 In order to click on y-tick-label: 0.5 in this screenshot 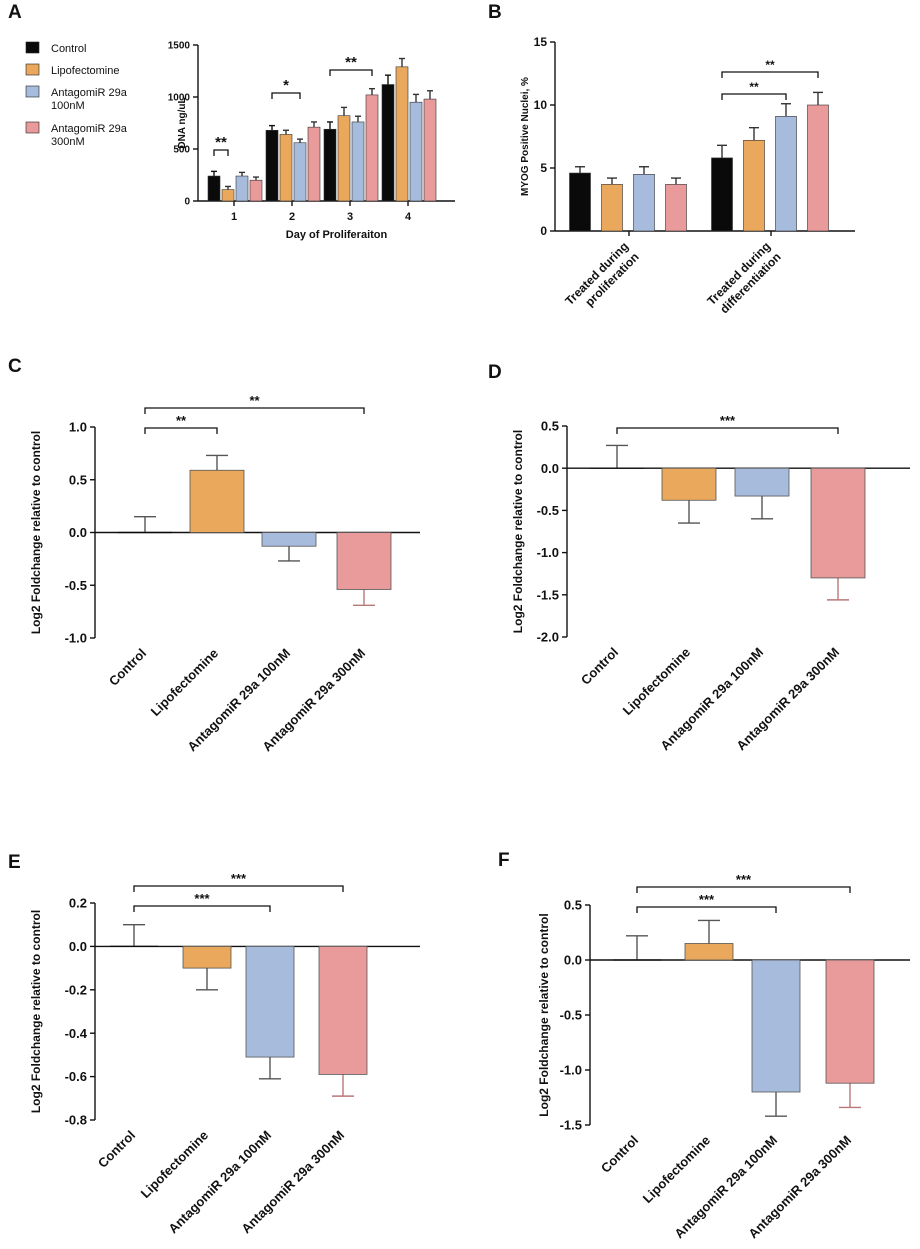, I will do `click(573, 905)`.